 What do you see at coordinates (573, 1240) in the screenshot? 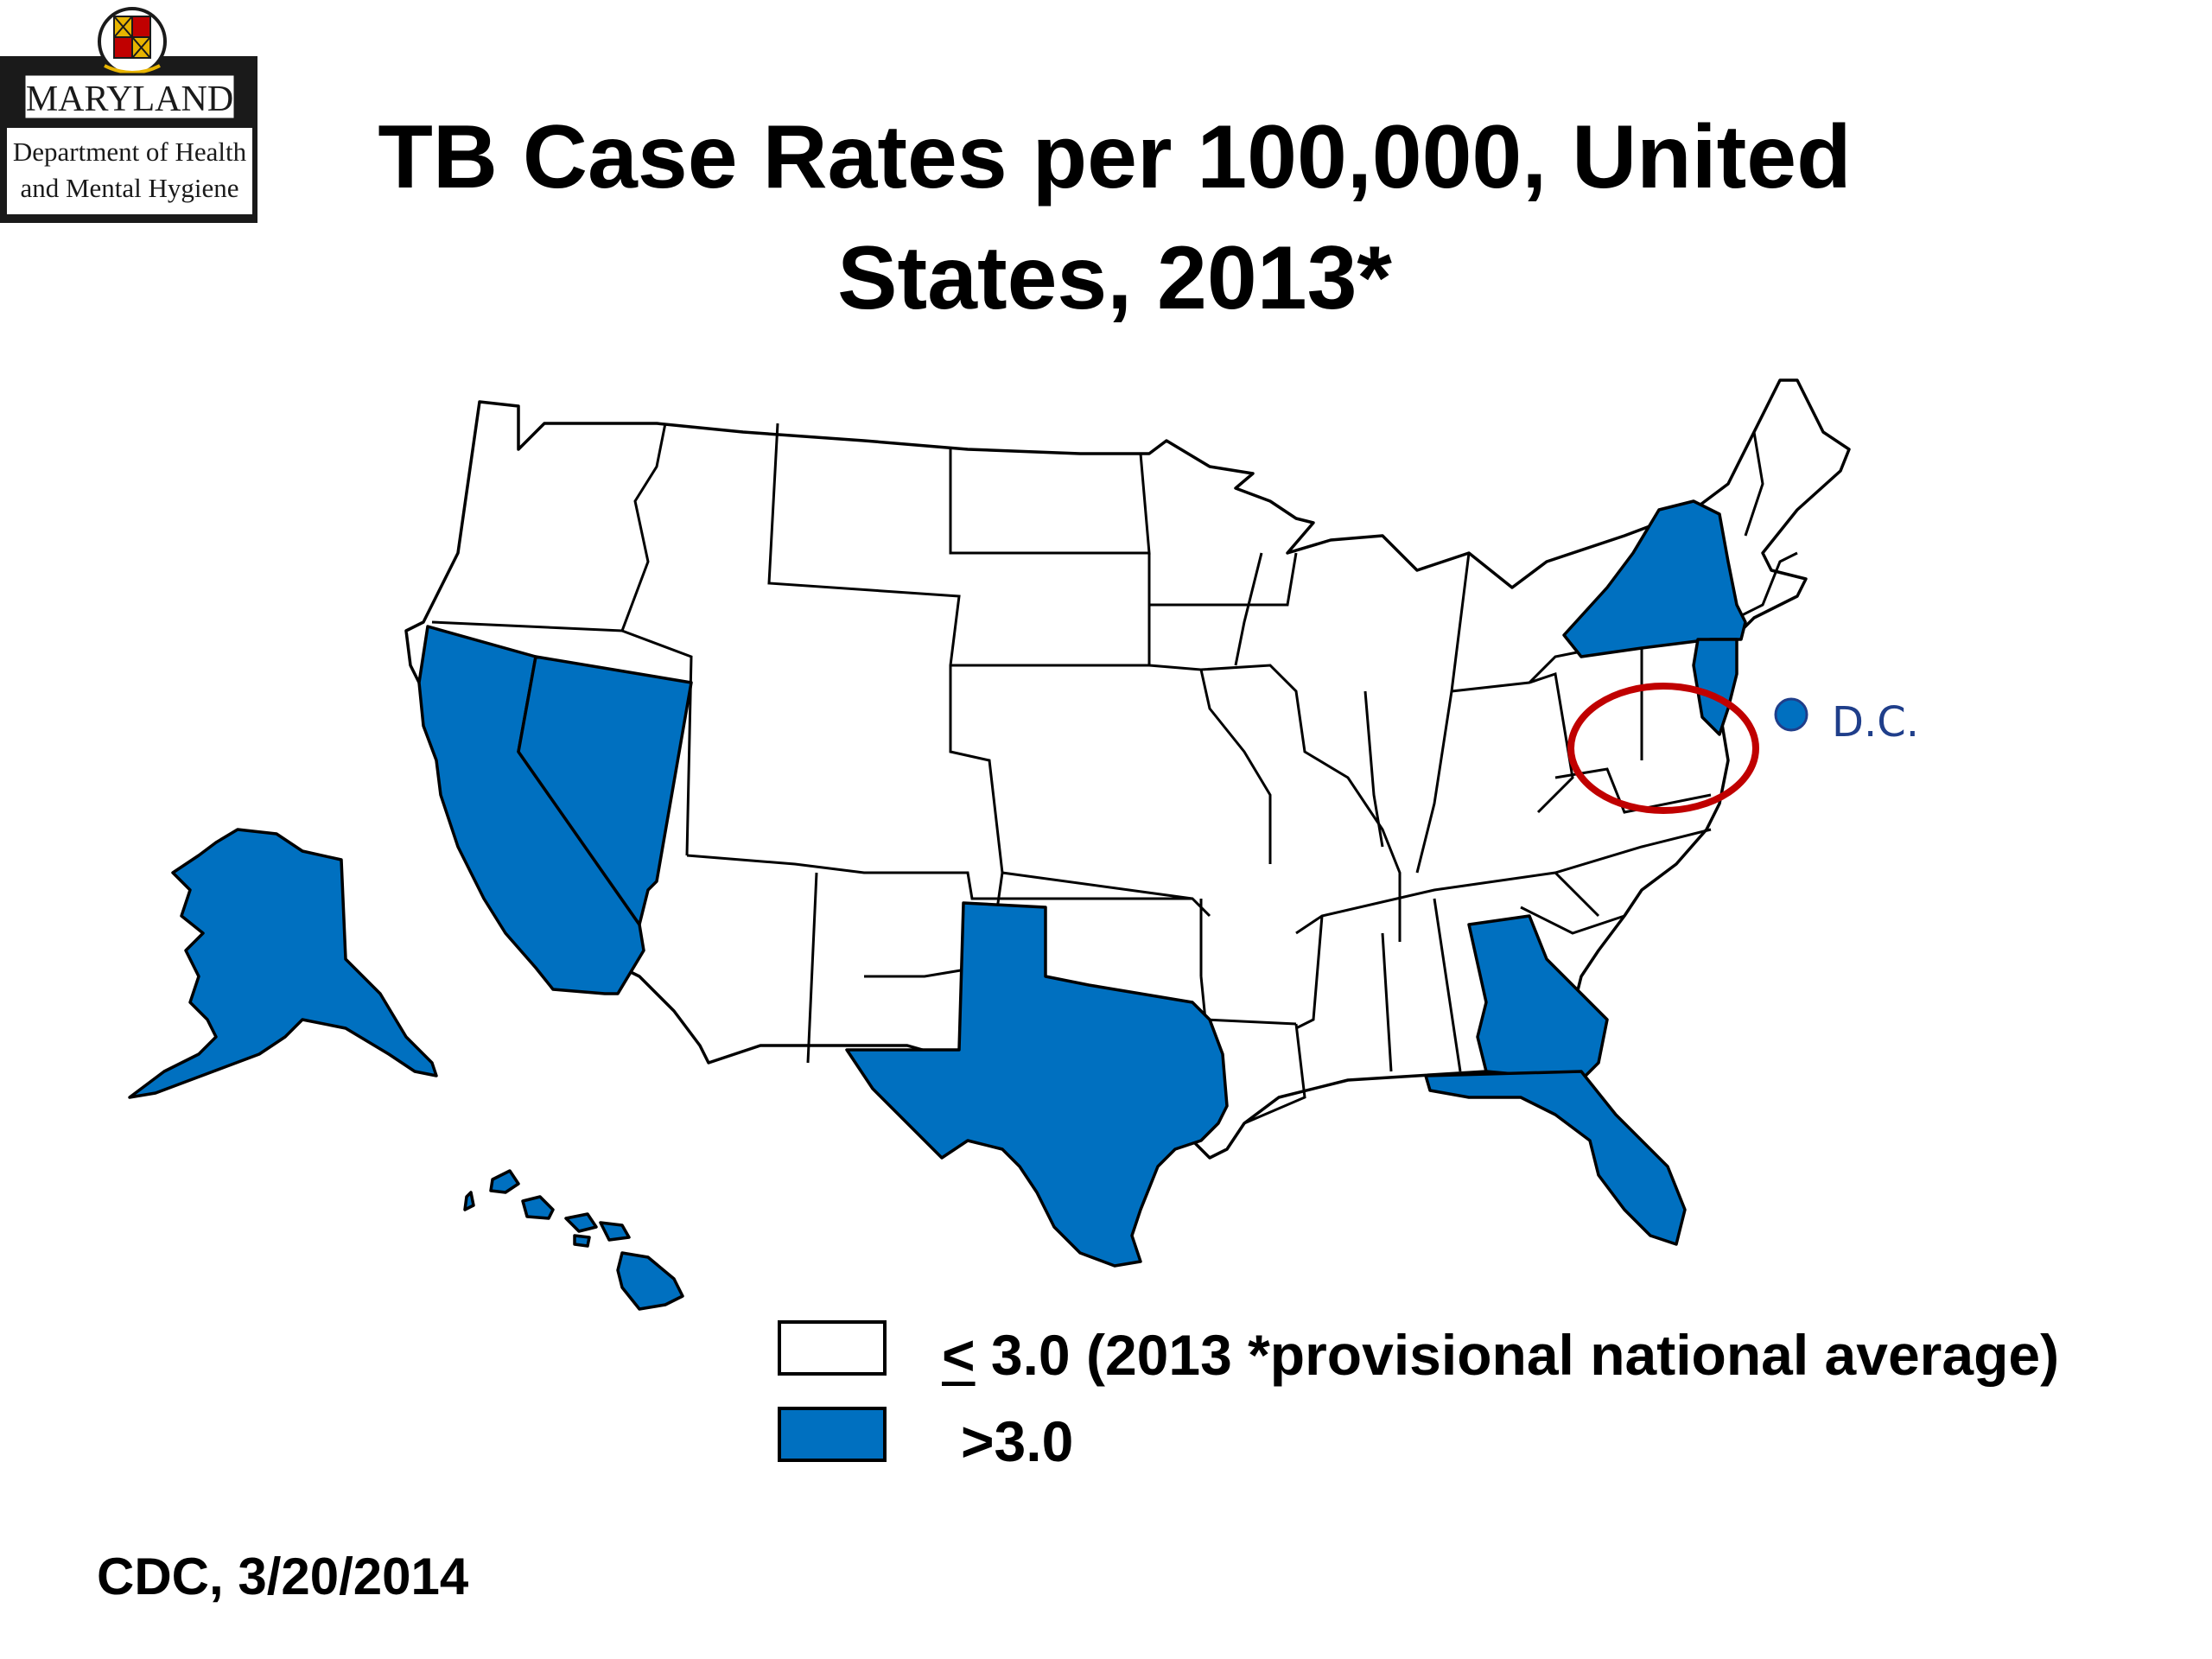
I see `state-hawaii` at bounding box center [573, 1240].